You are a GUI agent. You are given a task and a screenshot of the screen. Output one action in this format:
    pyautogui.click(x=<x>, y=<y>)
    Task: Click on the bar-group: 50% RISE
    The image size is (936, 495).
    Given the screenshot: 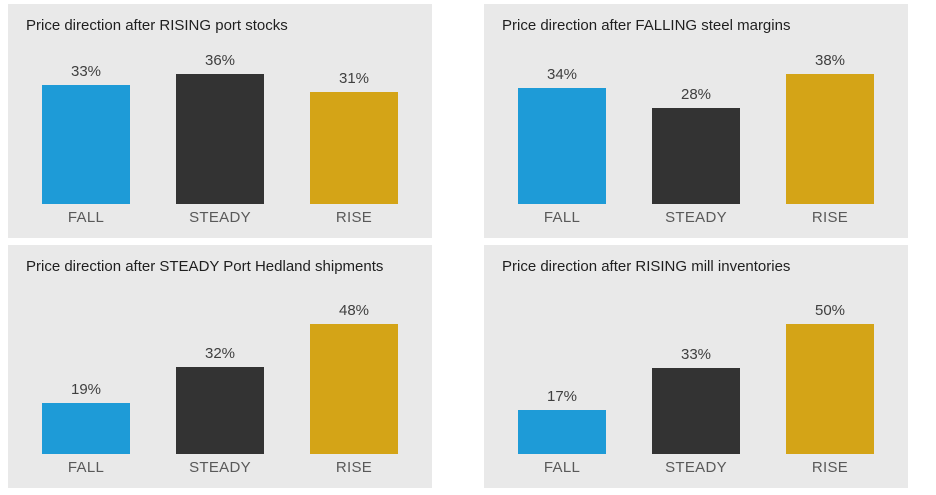 What is the action you would take?
    pyautogui.click(x=830, y=389)
    